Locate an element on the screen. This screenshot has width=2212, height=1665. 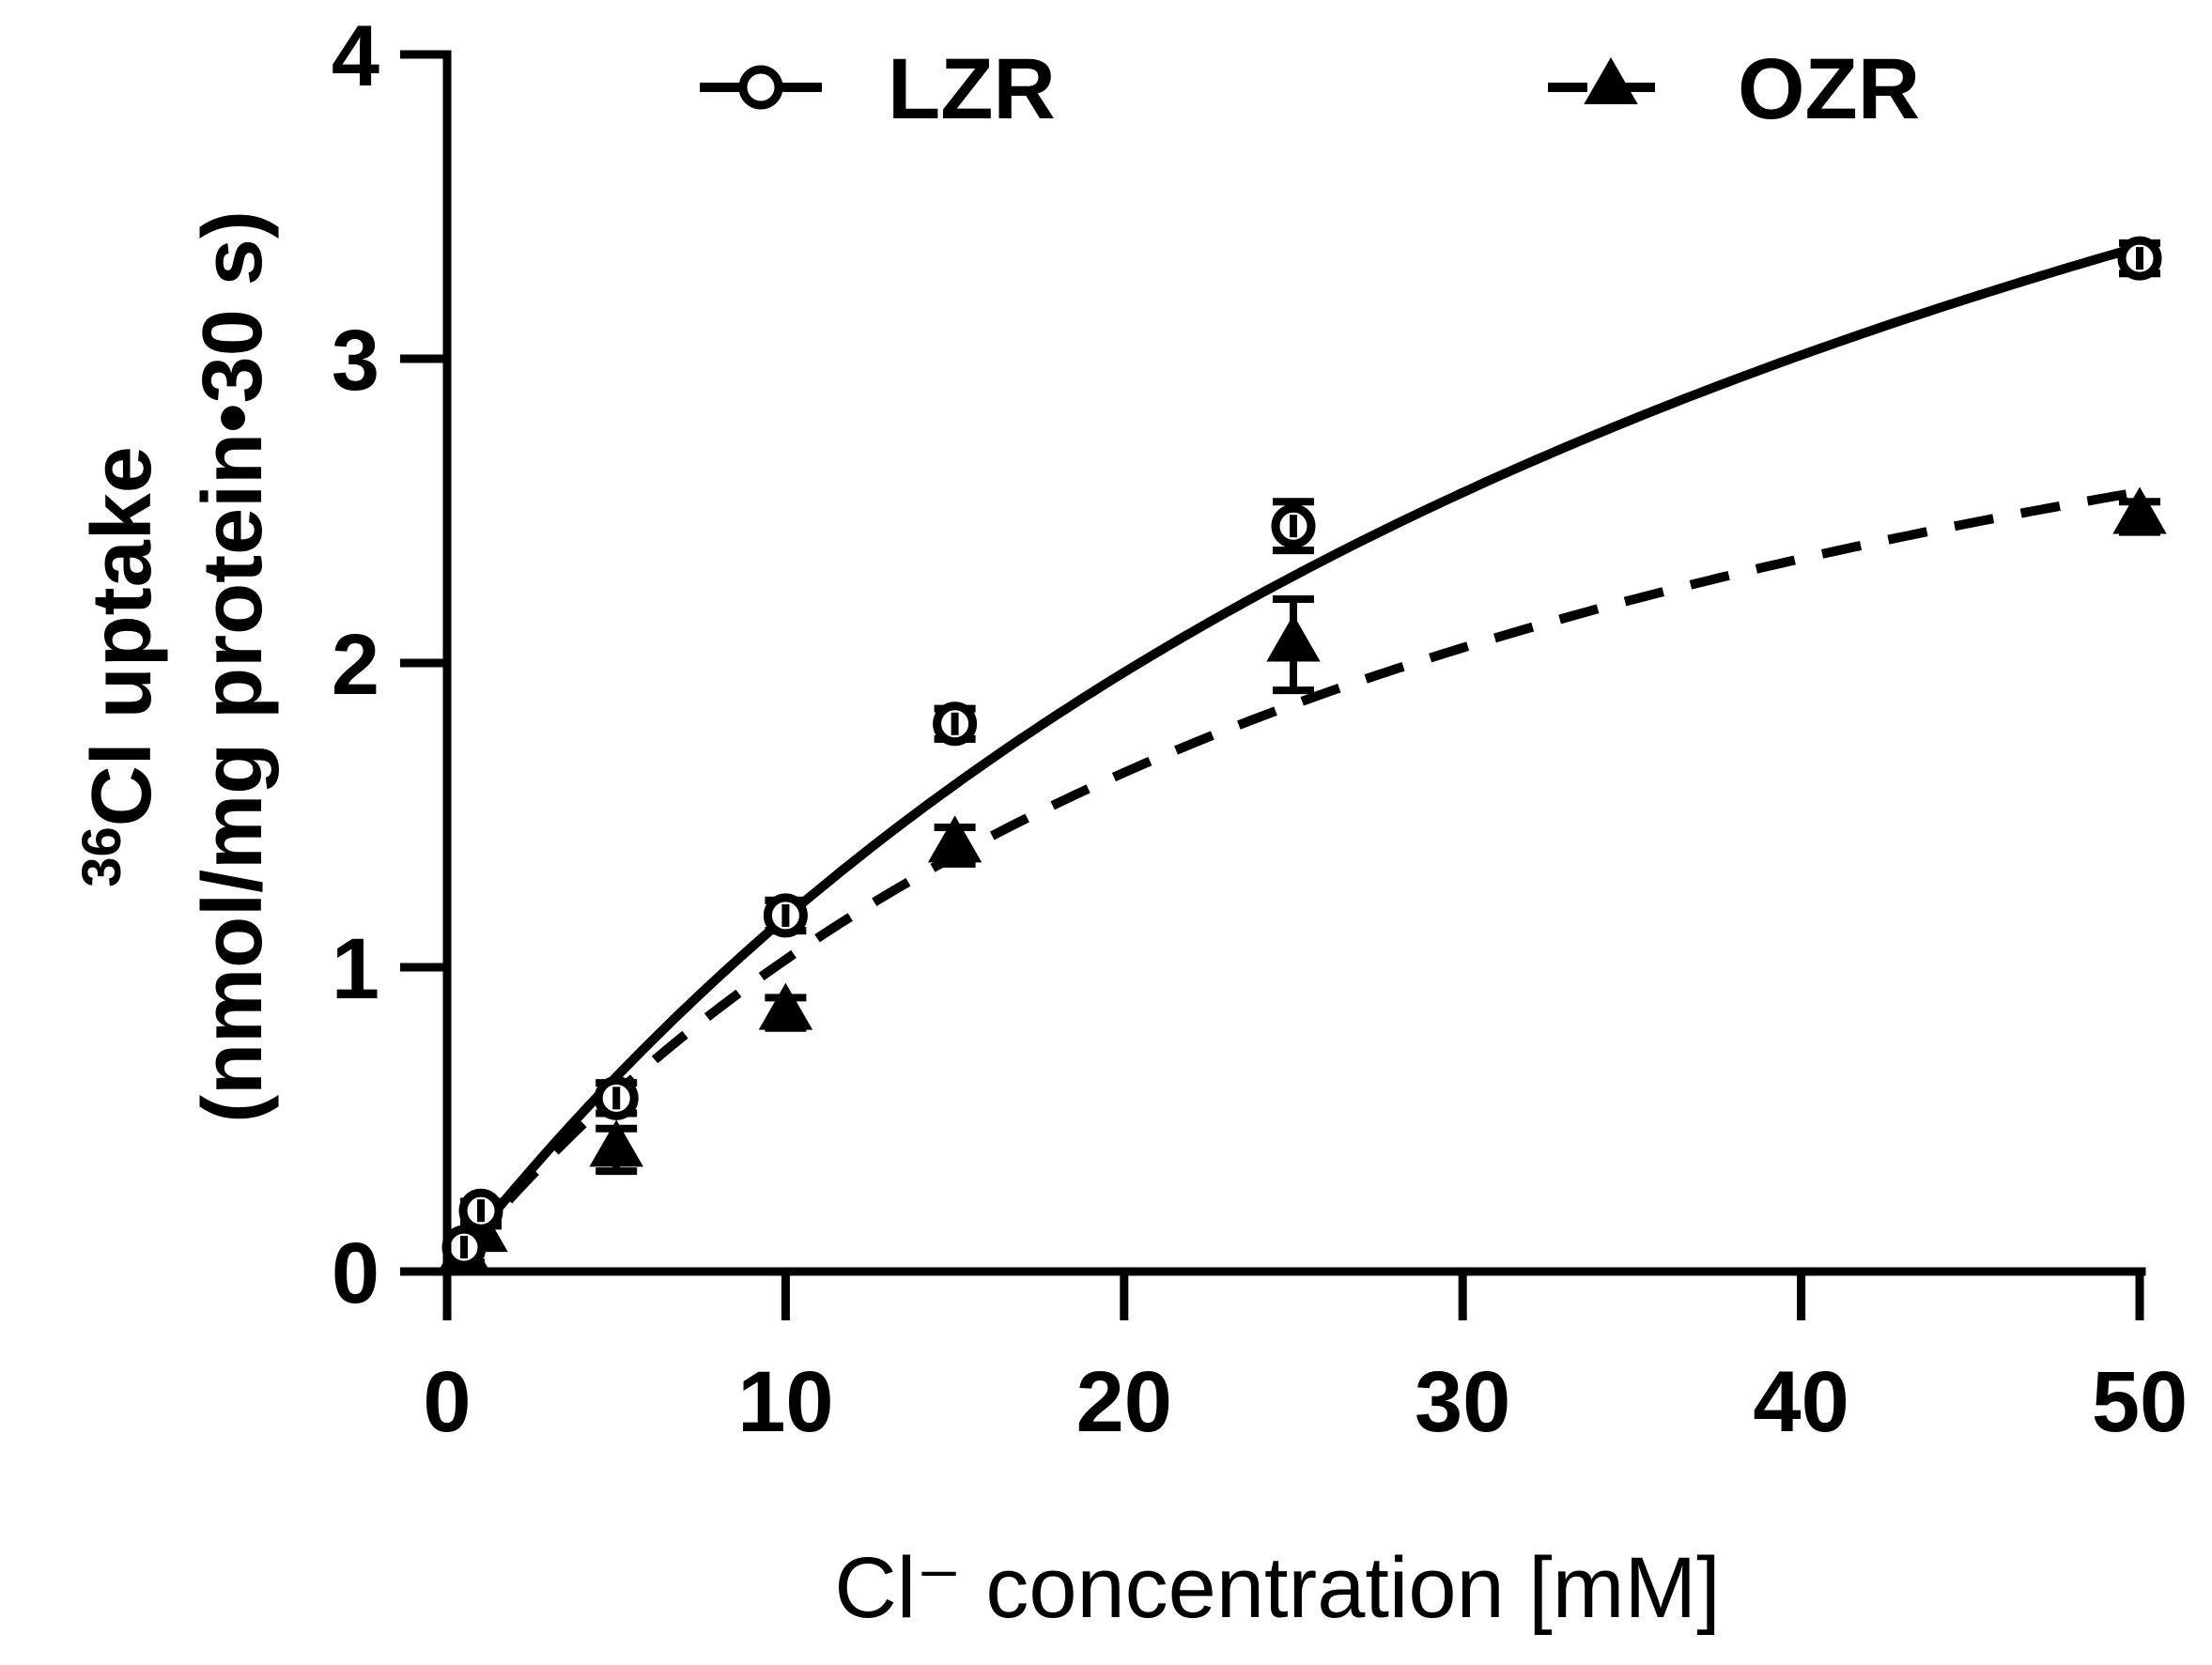
x-tick-label: 0 is located at coordinates (447, 1402).